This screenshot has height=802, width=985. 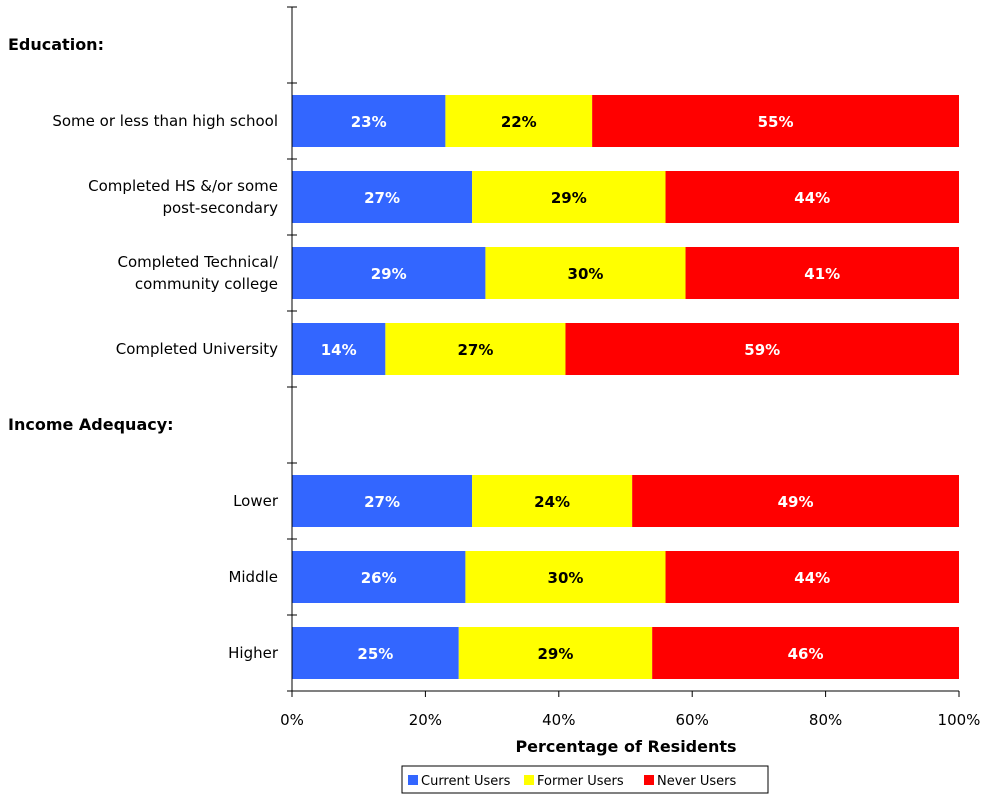 I want to click on legend-entry: Current Users, so click(x=466, y=781).